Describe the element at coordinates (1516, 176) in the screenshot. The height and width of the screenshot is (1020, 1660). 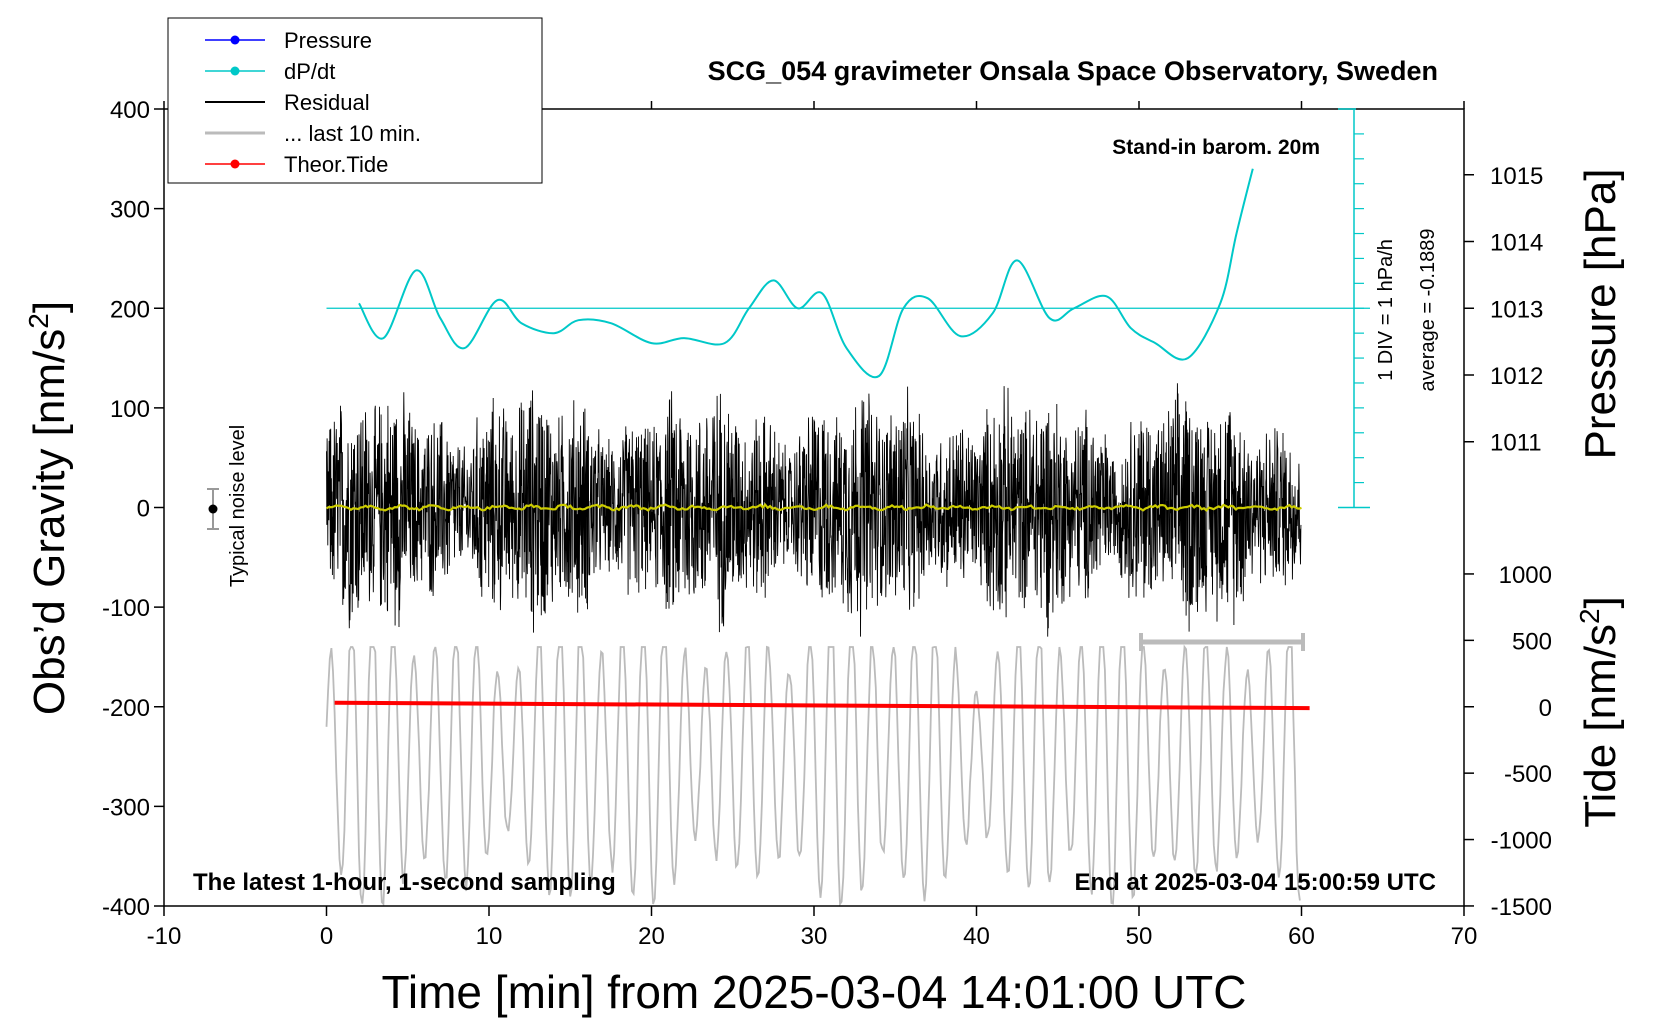
I see `pressure-tick-label: 1015` at that location.